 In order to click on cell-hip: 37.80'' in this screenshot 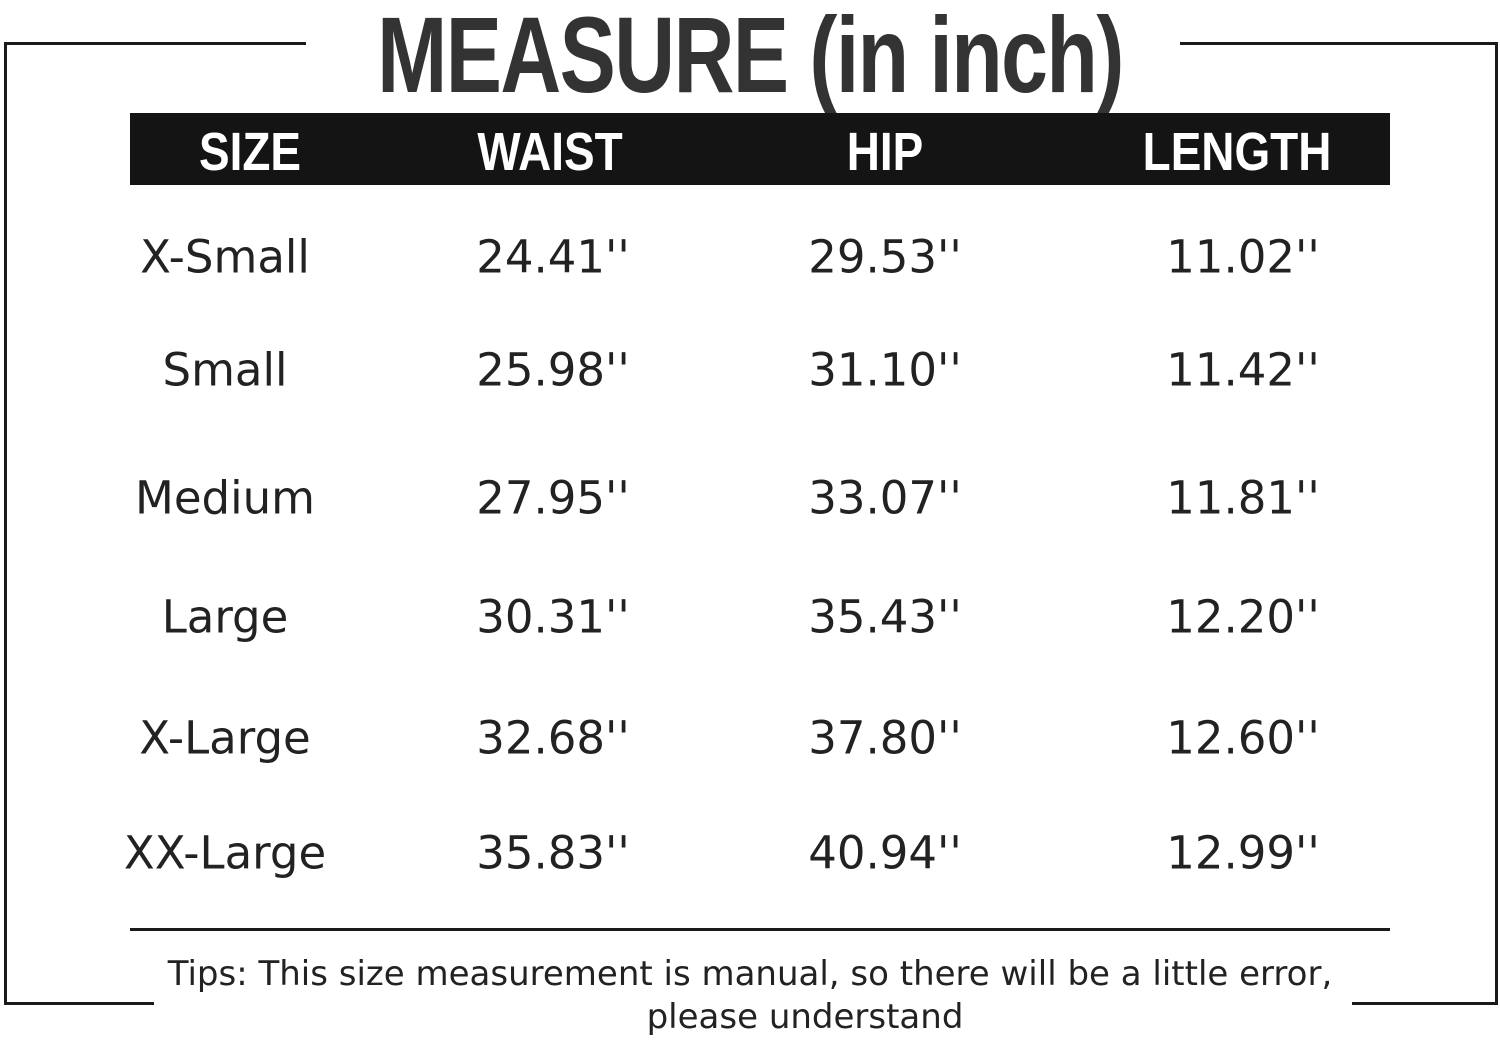, I will do `click(885, 738)`.